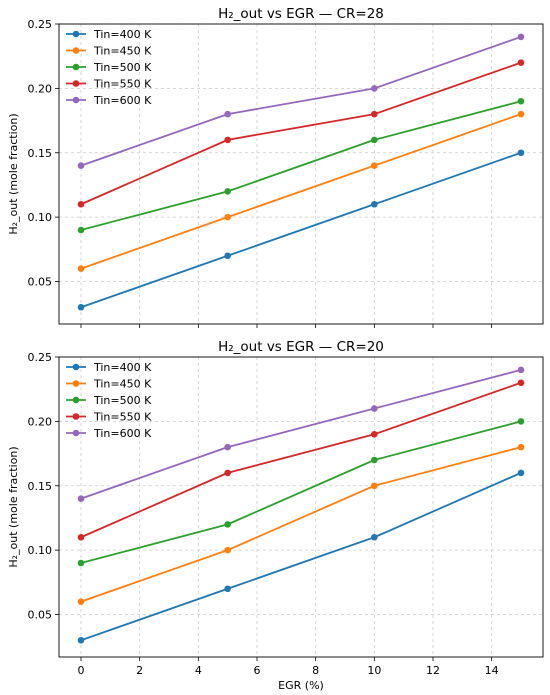 Image resolution: width=550 pixels, height=695 pixels. What do you see at coordinates (198, 670) in the screenshot?
I see `x-tick-label: 4` at bounding box center [198, 670].